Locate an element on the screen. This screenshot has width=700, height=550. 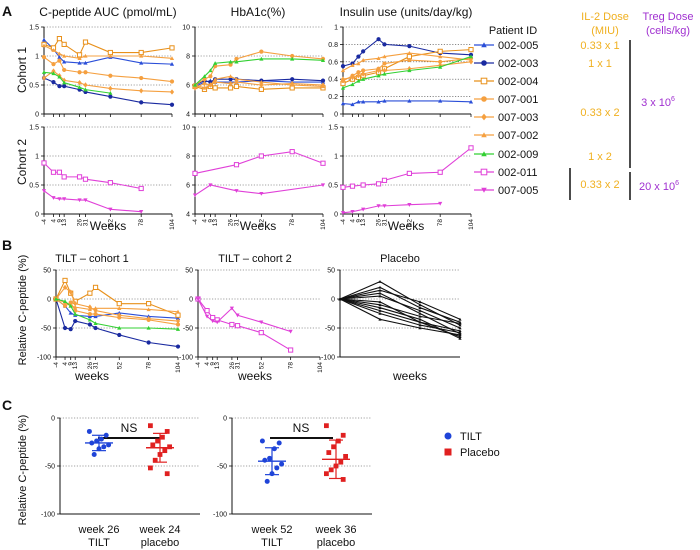
legend-label-007-005: 007-005 is located at coordinates (518, 191).